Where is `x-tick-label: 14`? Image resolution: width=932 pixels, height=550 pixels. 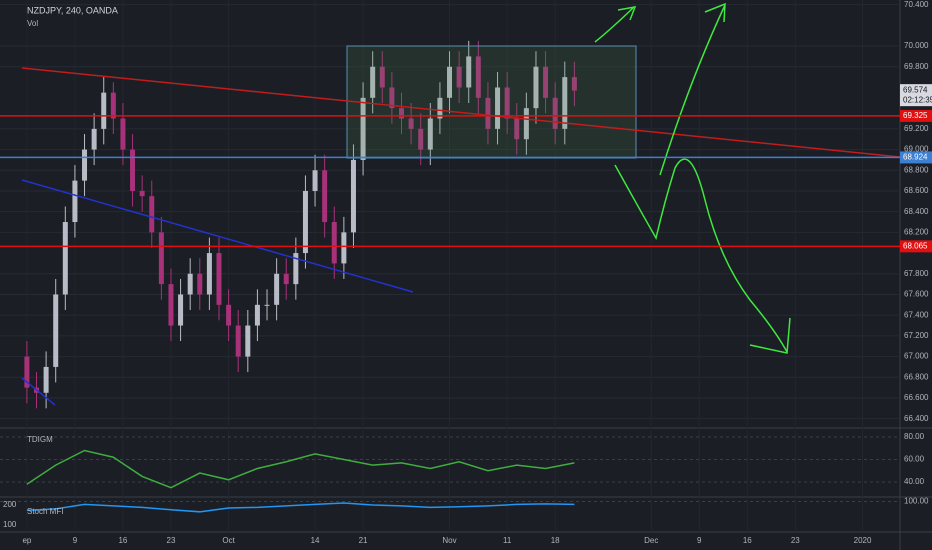 x-tick-label: 14 is located at coordinates (315, 540).